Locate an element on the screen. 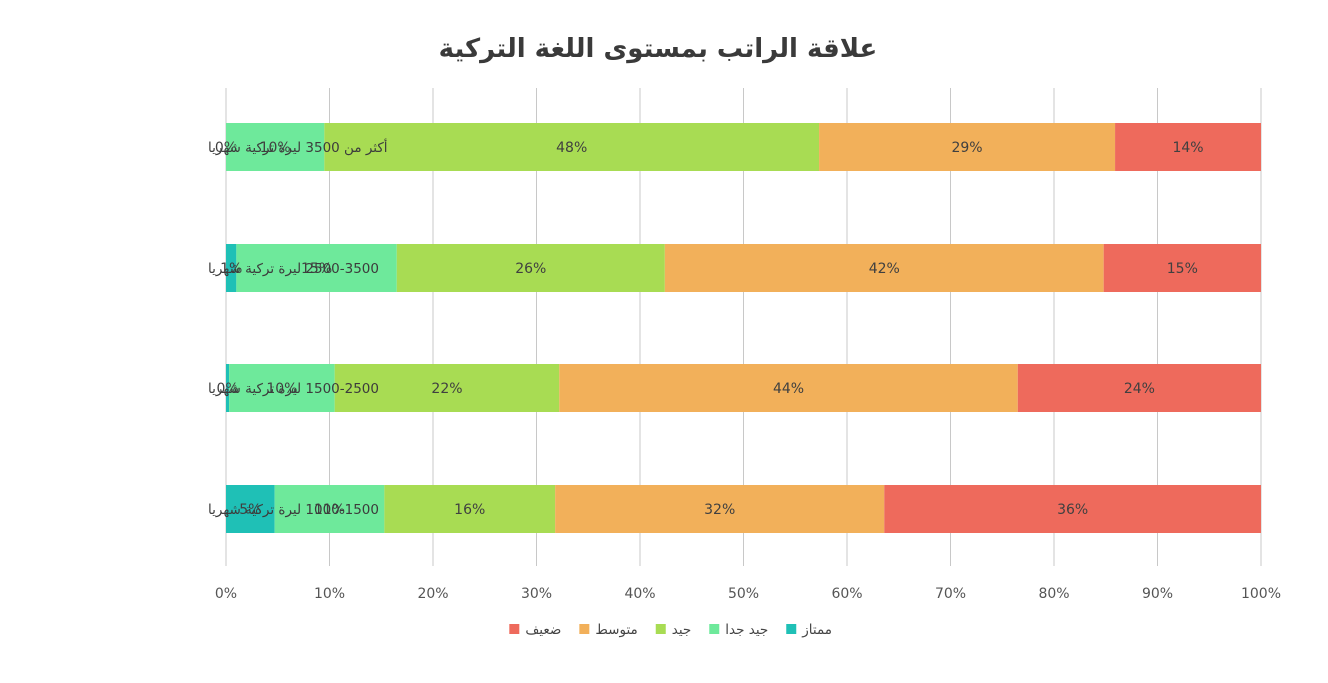 This screenshot has width=1328, height=683. data-label: 48% is located at coordinates (571, 148).